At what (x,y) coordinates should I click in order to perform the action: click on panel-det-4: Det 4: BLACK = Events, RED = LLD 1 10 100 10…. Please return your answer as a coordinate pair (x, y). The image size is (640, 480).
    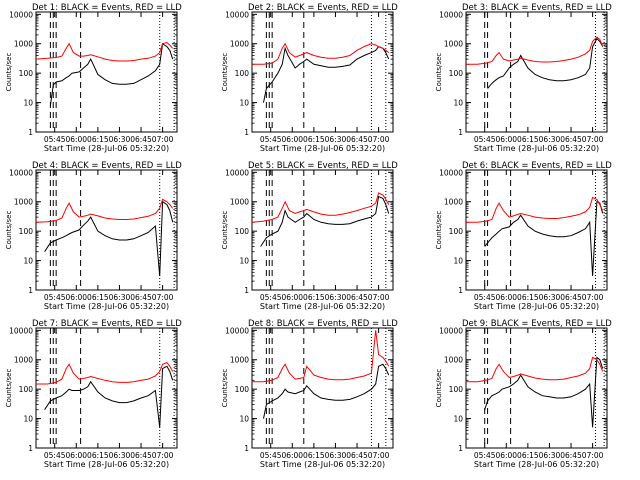
    Looking at the image, I should click on (93, 236).